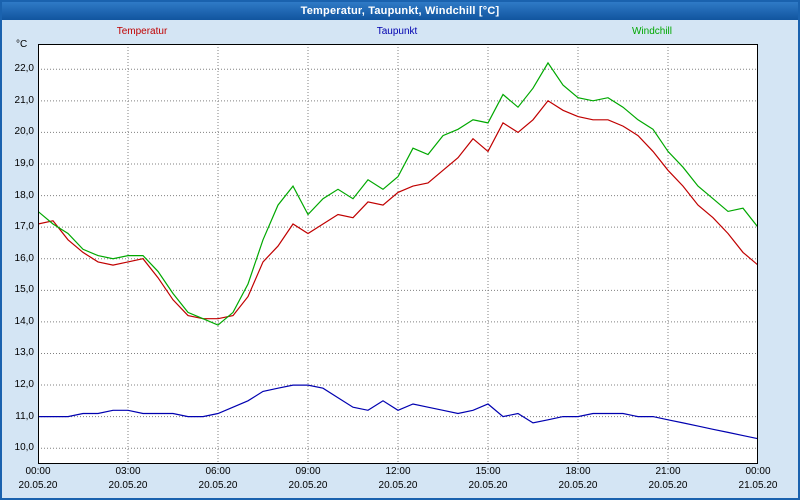  What do you see at coordinates (758, 485) in the screenshot?
I see `x-date-label: 21.05.20` at bounding box center [758, 485].